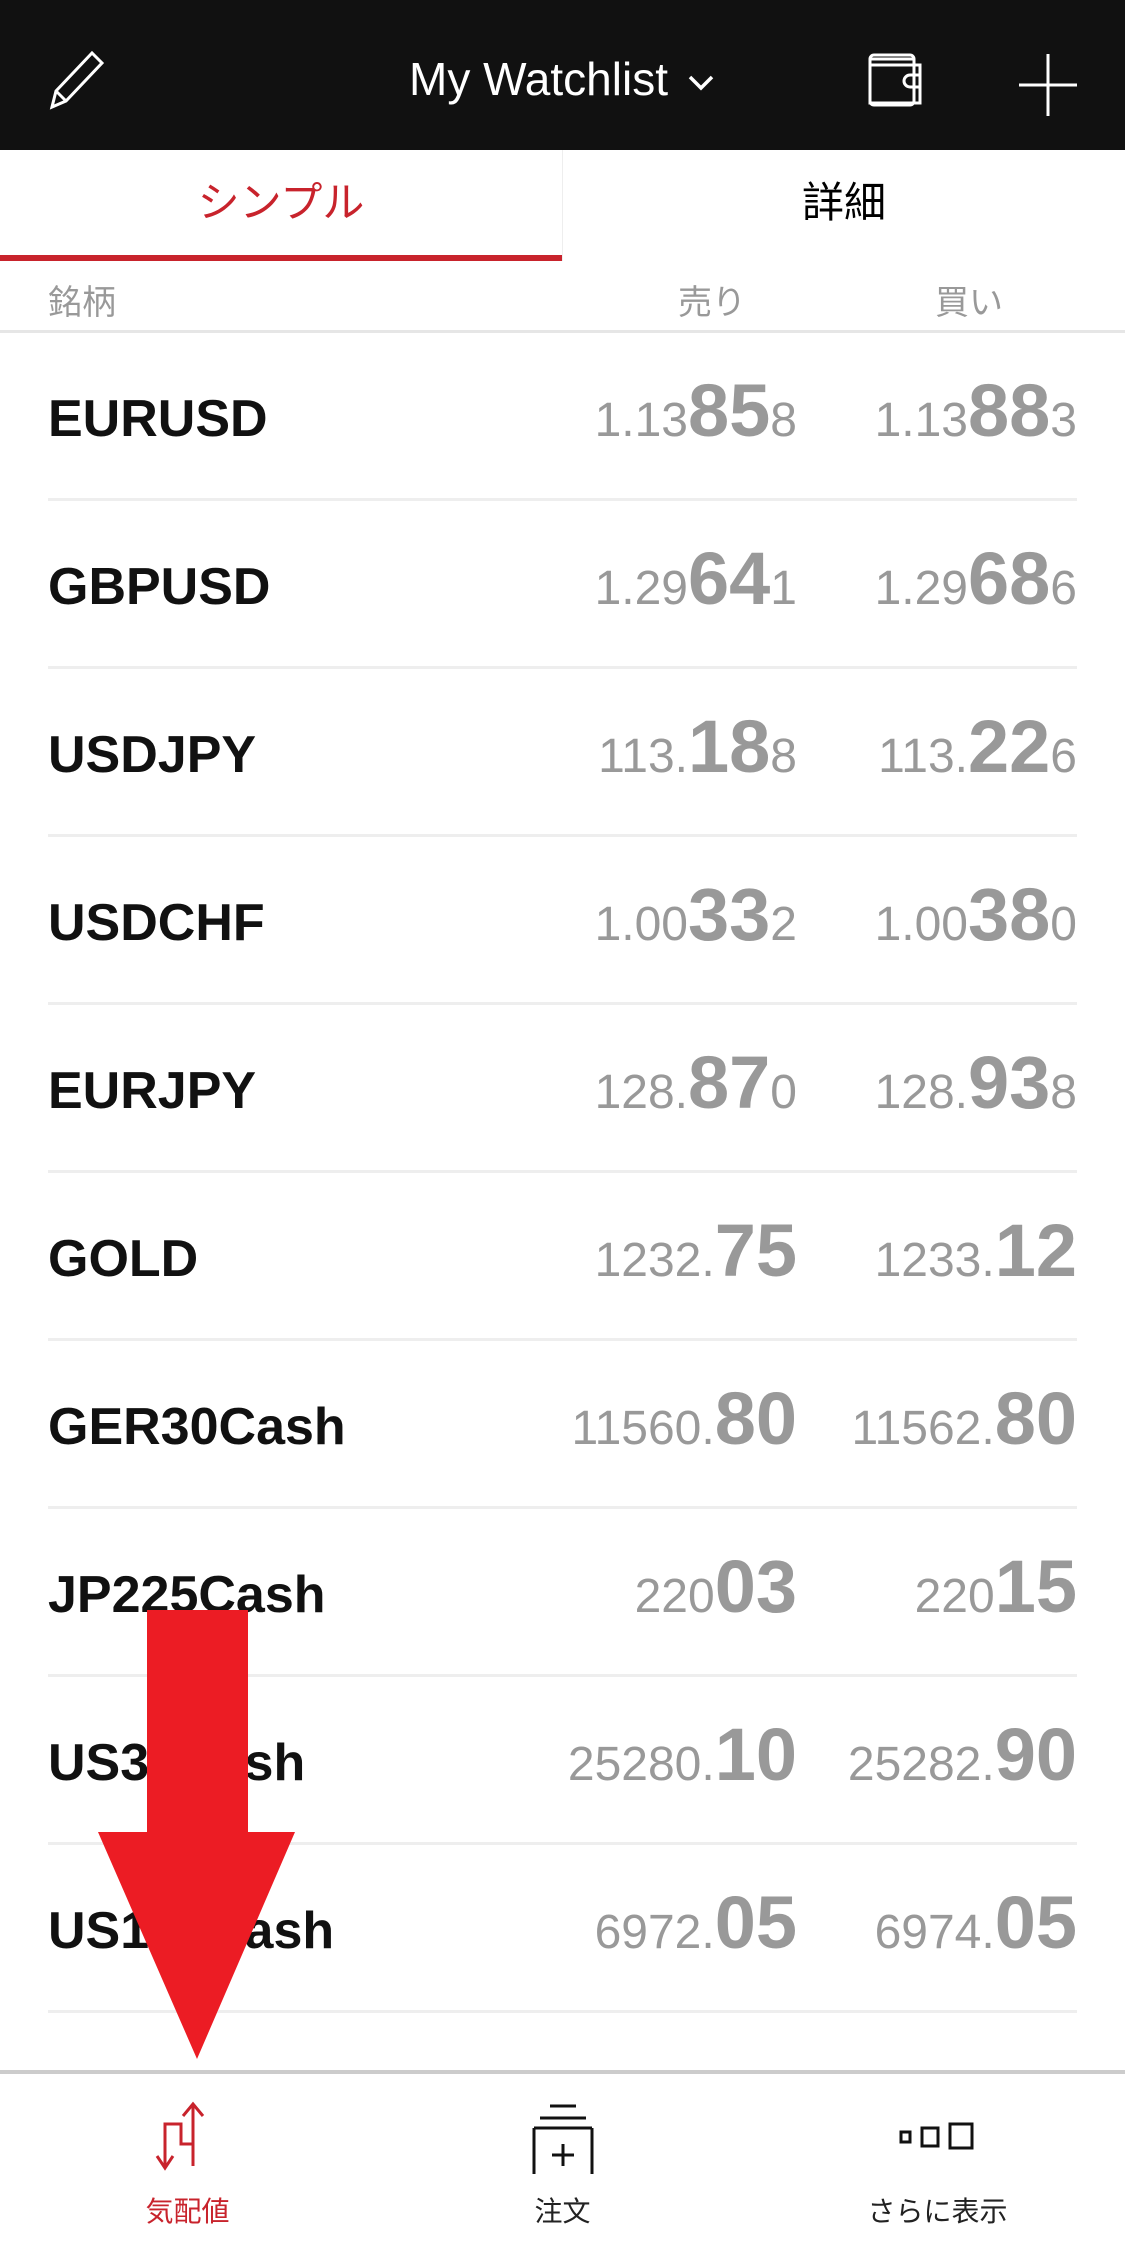  I want to click on table-row: USDCHF 1.00332 1.00380, so click(562, 921).